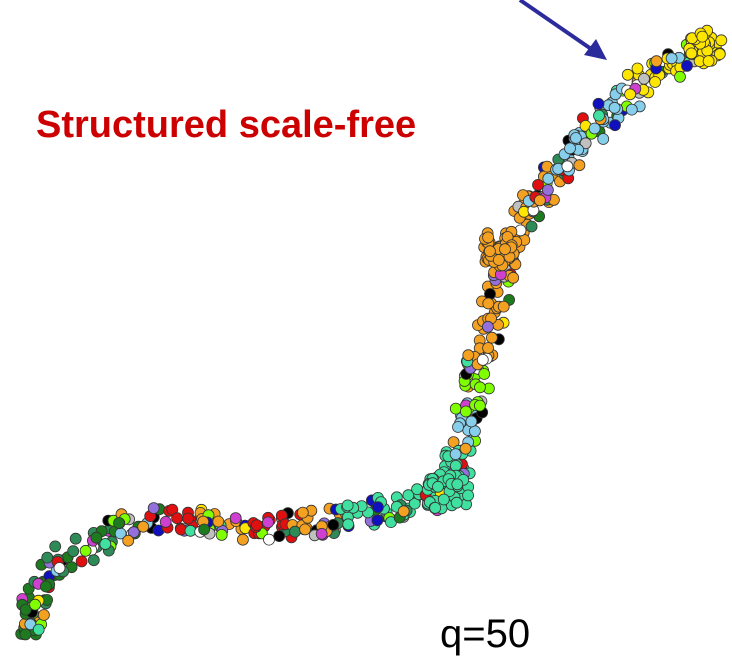 The width and height of the screenshot is (732, 668). I want to click on q-parameter-label: q=50, so click(485, 634).